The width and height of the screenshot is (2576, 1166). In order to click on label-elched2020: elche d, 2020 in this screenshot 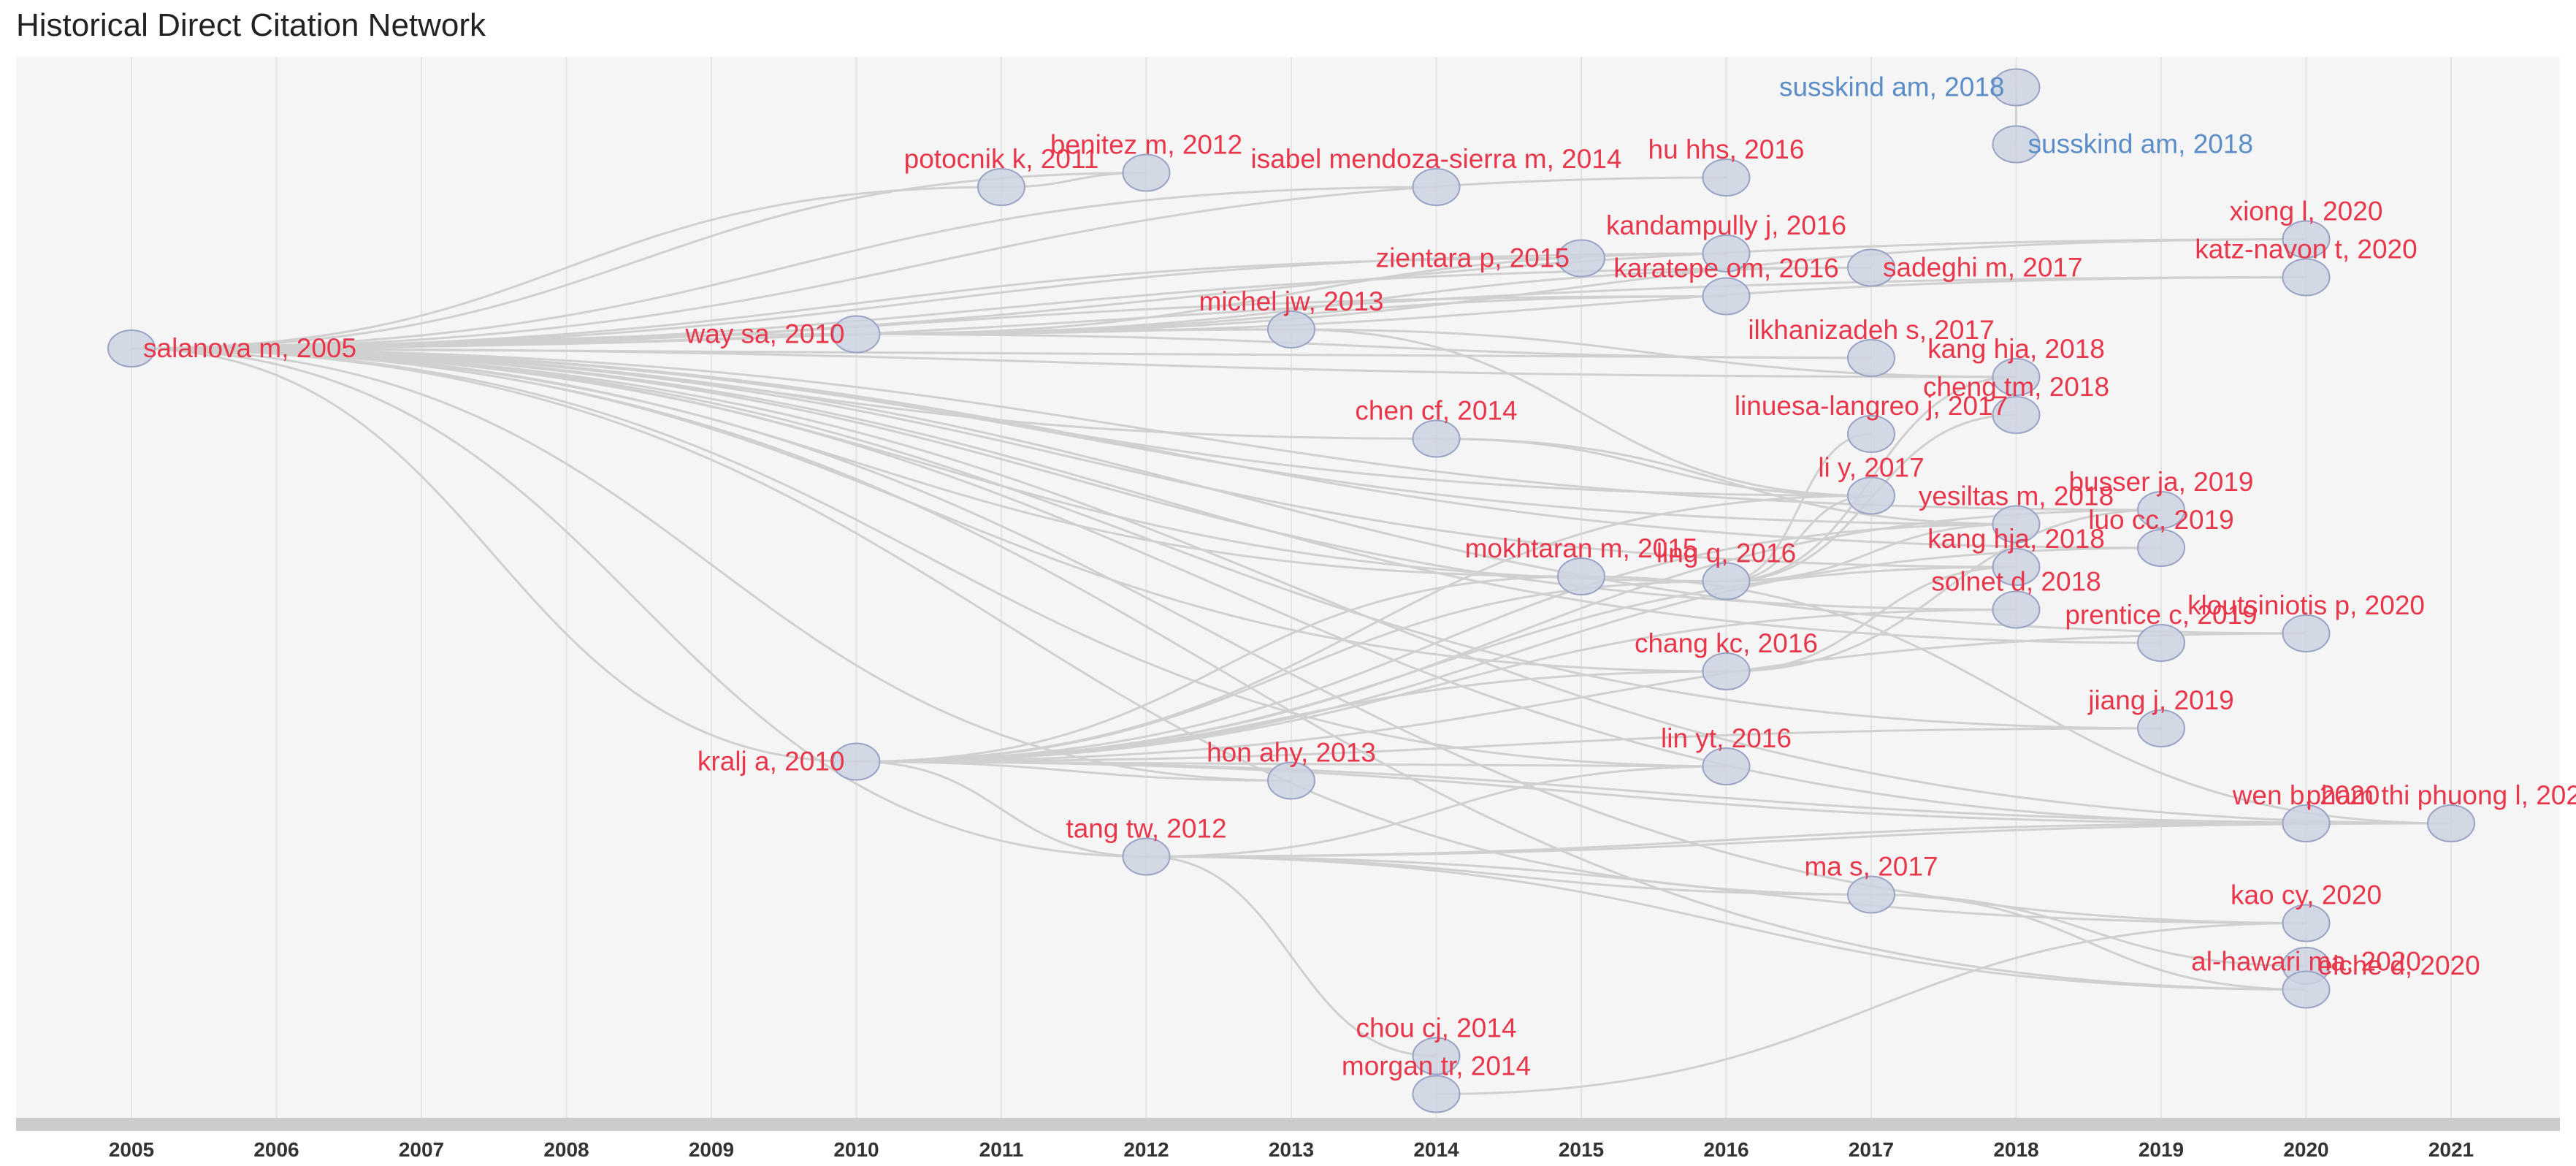, I will do `click(2399, 965)`.